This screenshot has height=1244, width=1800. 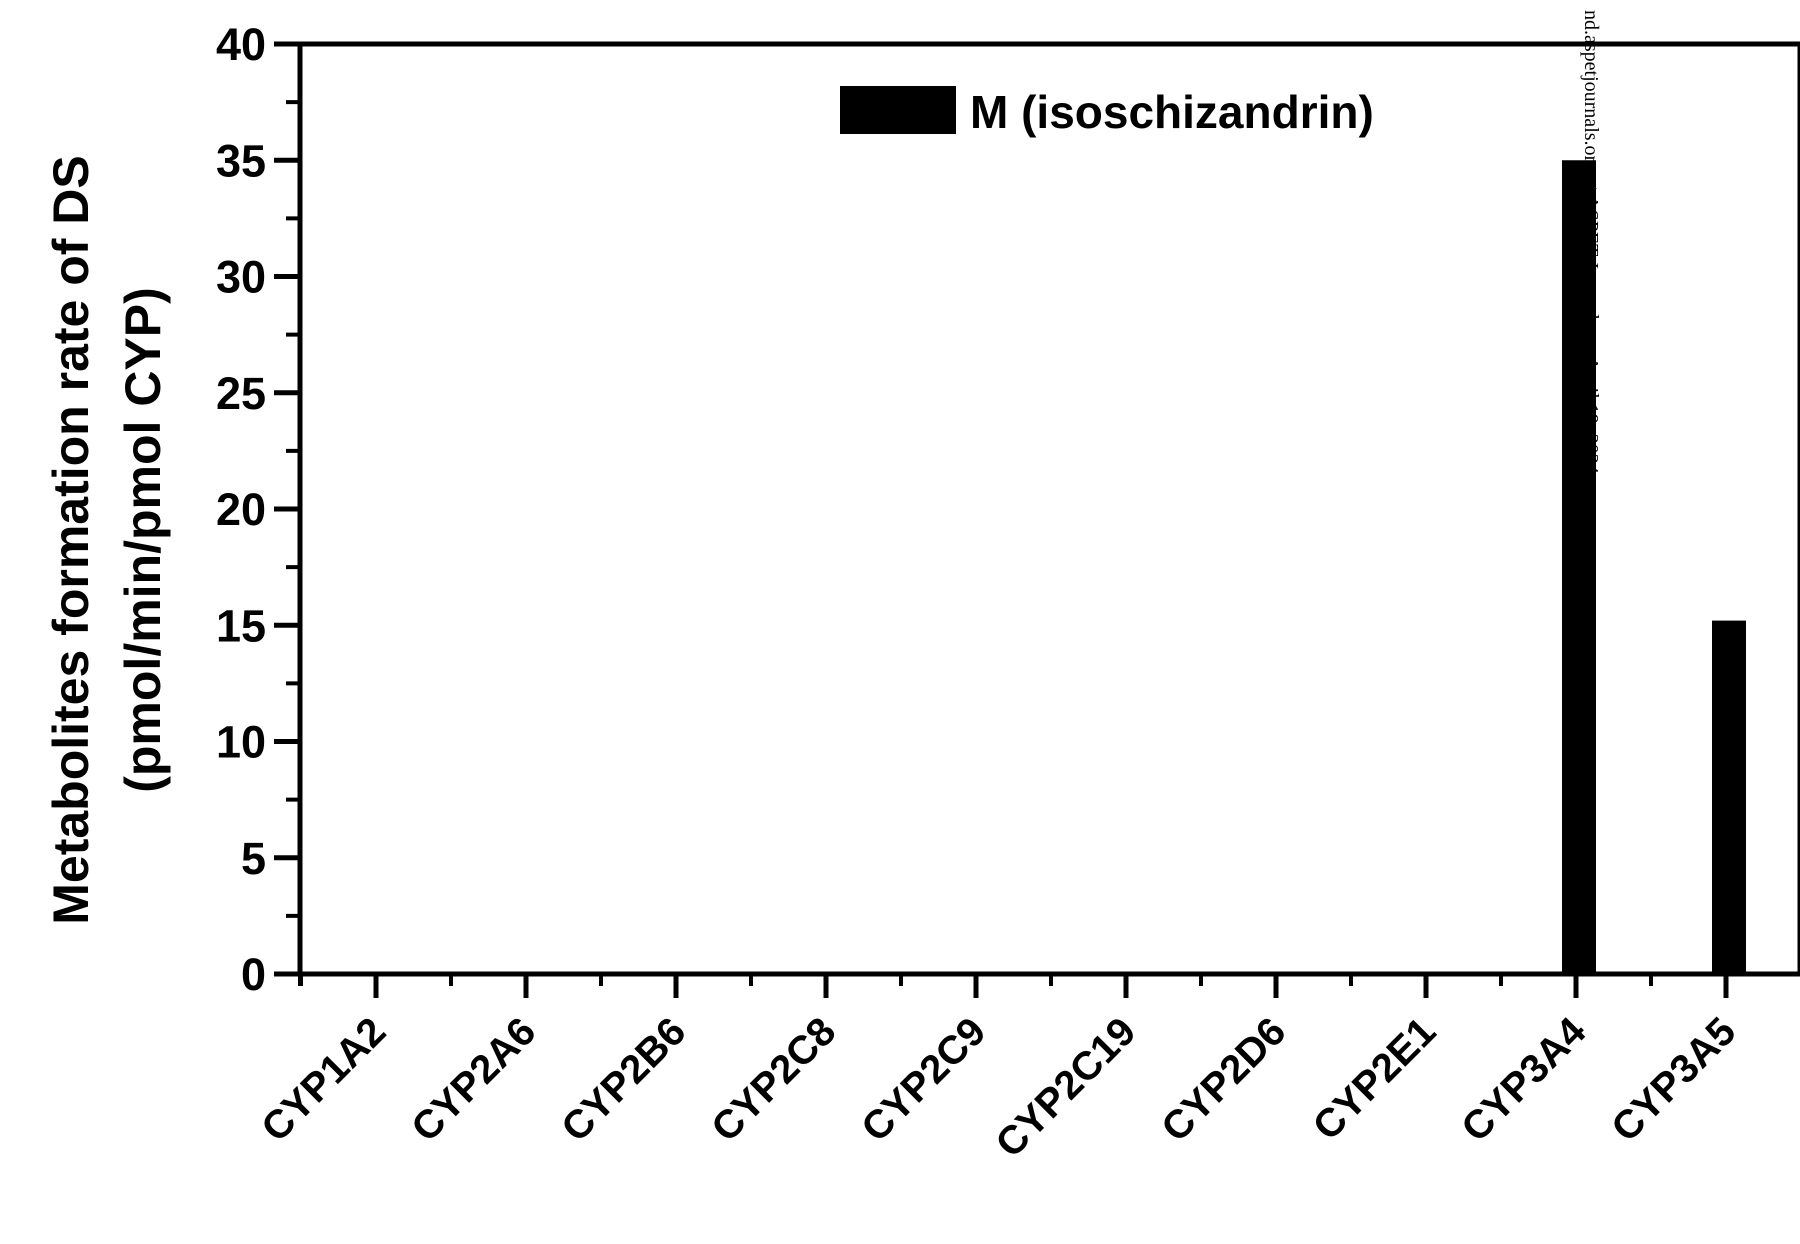 What do you see at coordinates (1524, 1080) in the screenshot?
I see `x-tick-label: CYP3A4` at bounding box center [1524, 1080].